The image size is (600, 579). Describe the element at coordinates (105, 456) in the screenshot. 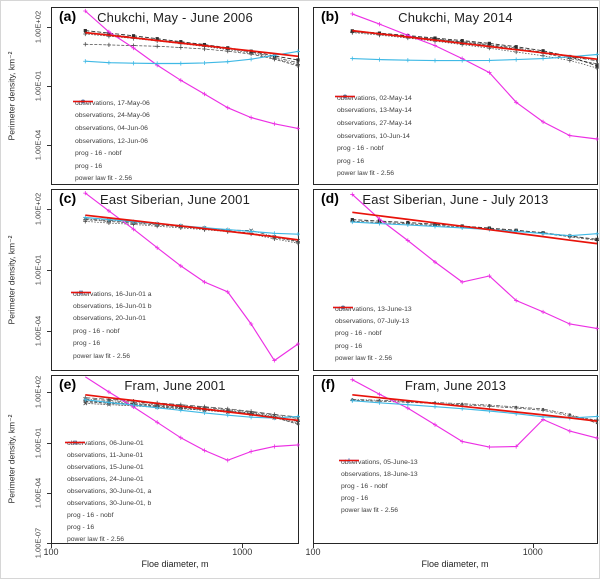

I see `legend-label: observations, 11-June-01` at that location.